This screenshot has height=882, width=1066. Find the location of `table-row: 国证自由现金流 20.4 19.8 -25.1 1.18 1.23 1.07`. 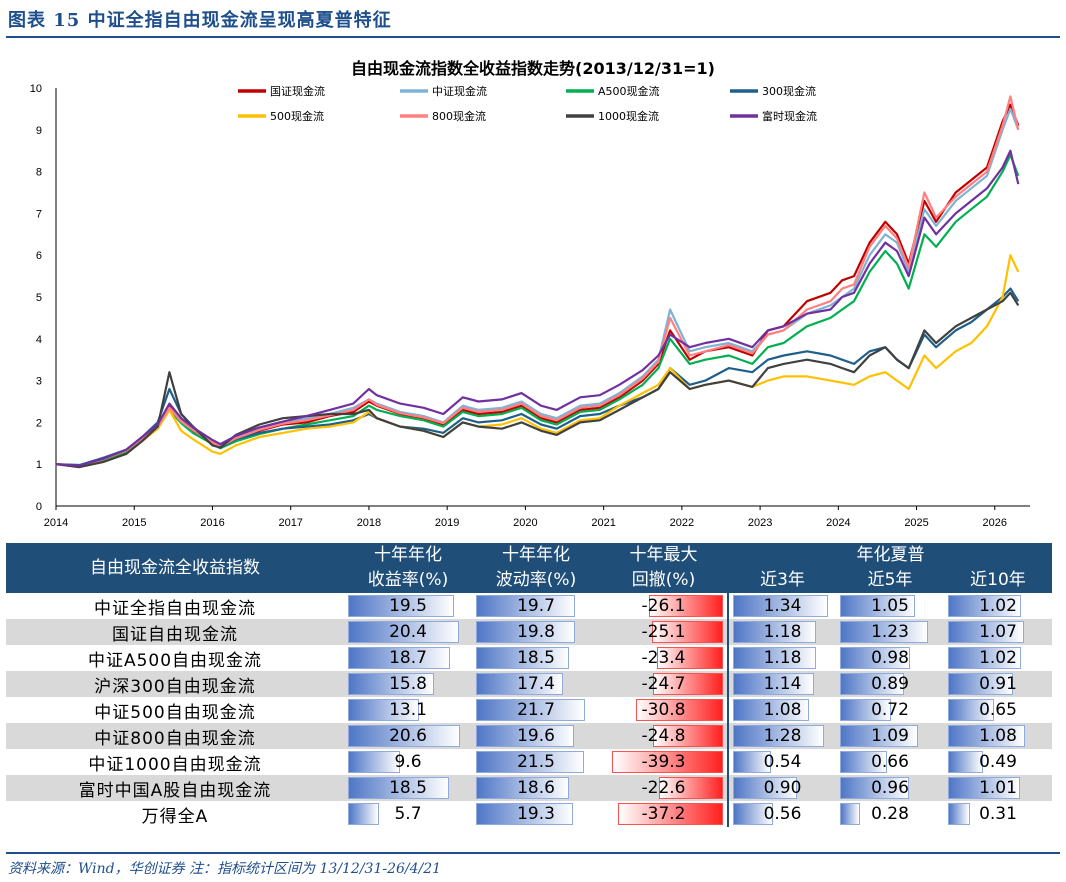

table-row: 国证自由现金流 20.4 19.8 -25.1 1.18 1.23 1.07 is located at coordinates (529, 632).